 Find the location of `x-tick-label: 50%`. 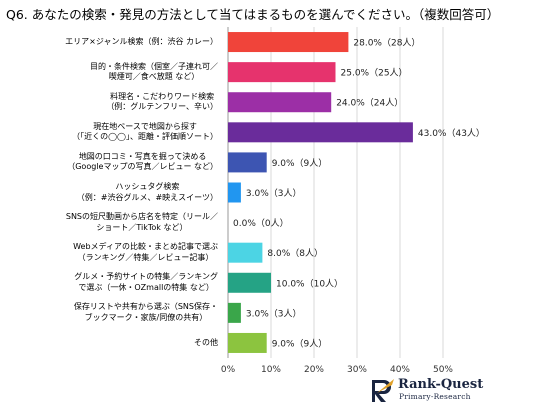

x-tick-label: 50% is located at coordinates (443, 370).